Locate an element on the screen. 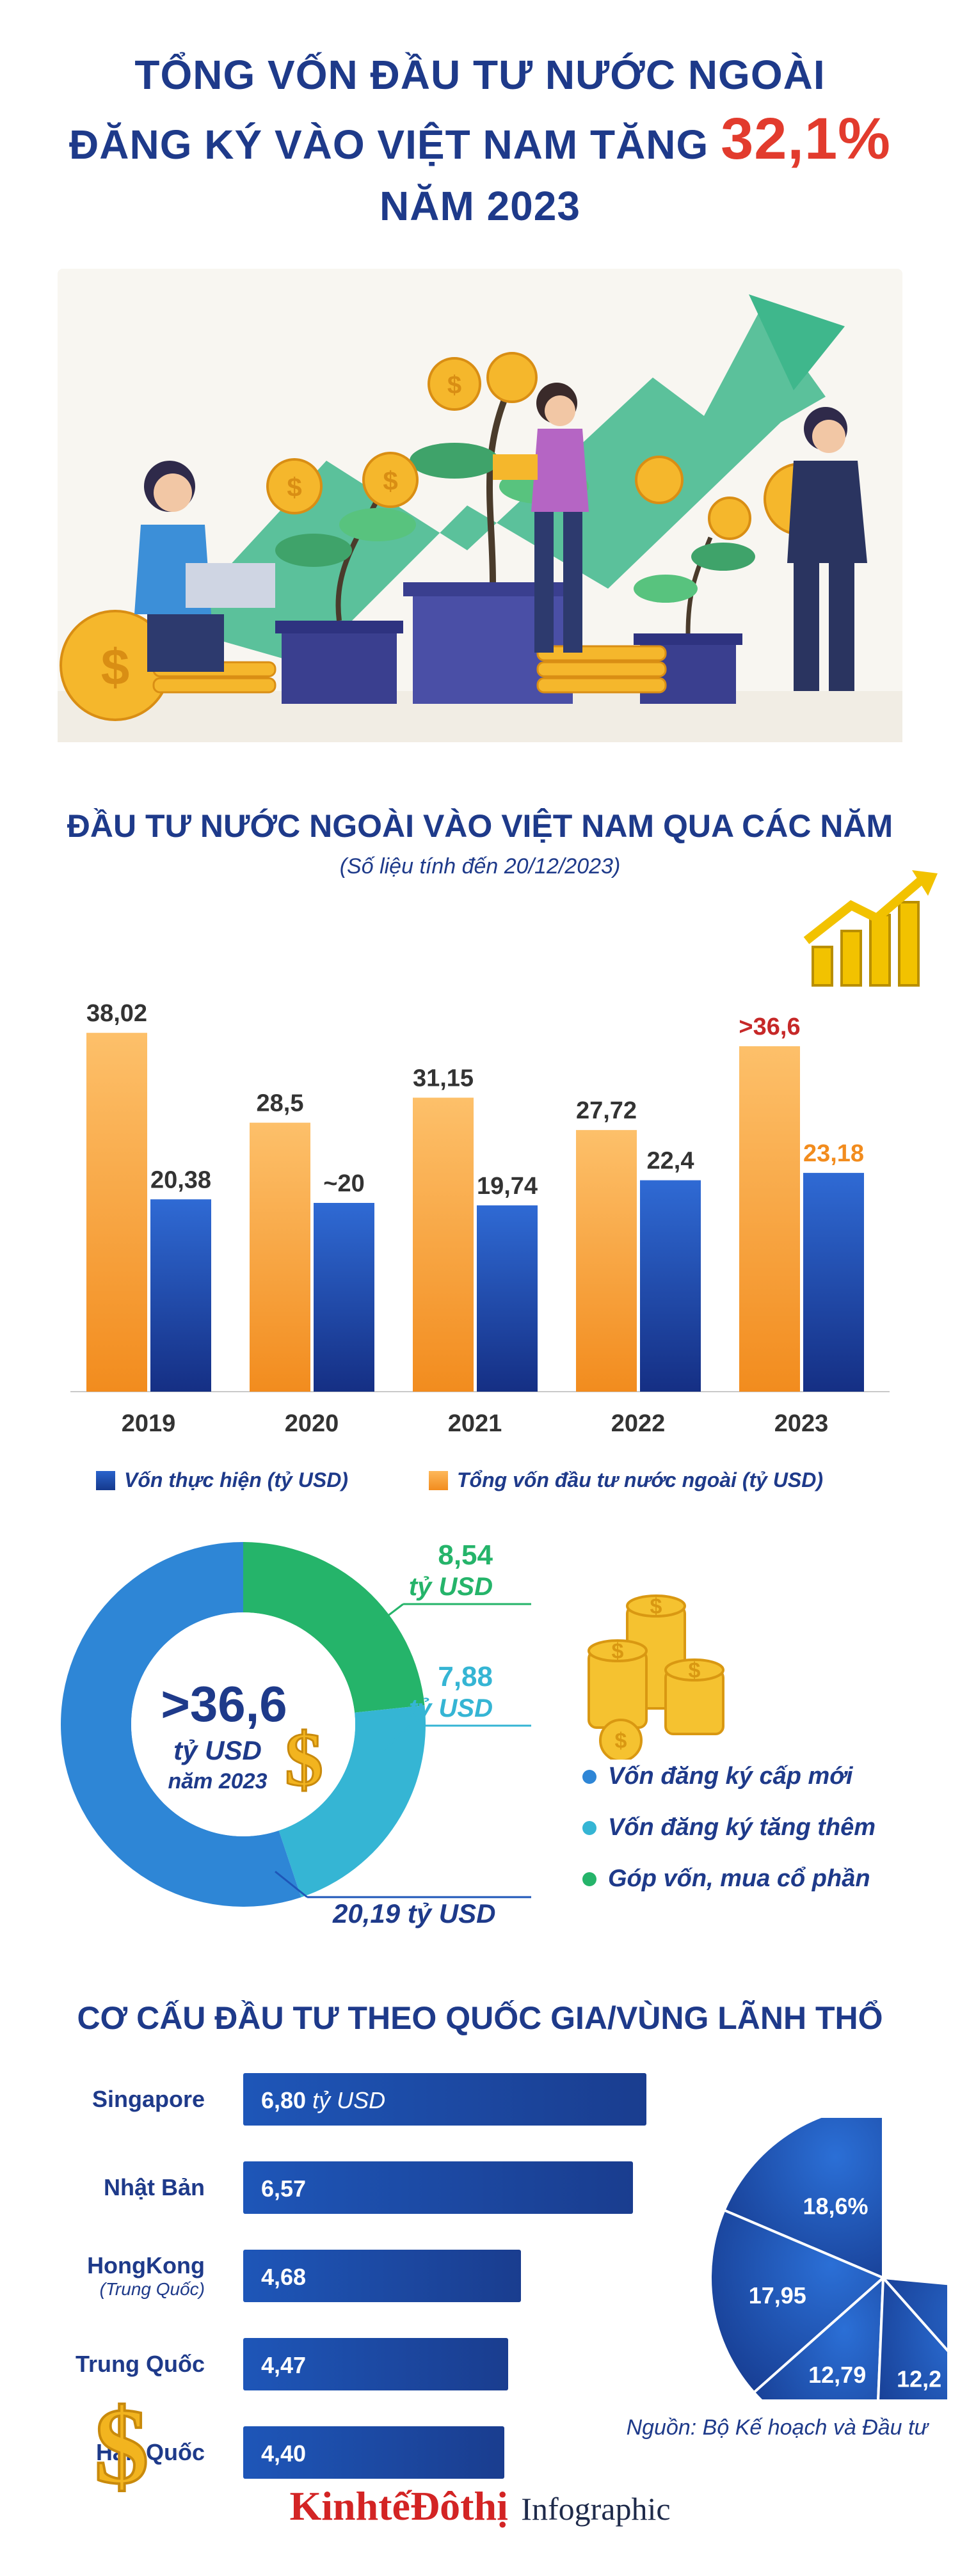  country-bar-value: 4,40 is located at coordinates (284, 2453).